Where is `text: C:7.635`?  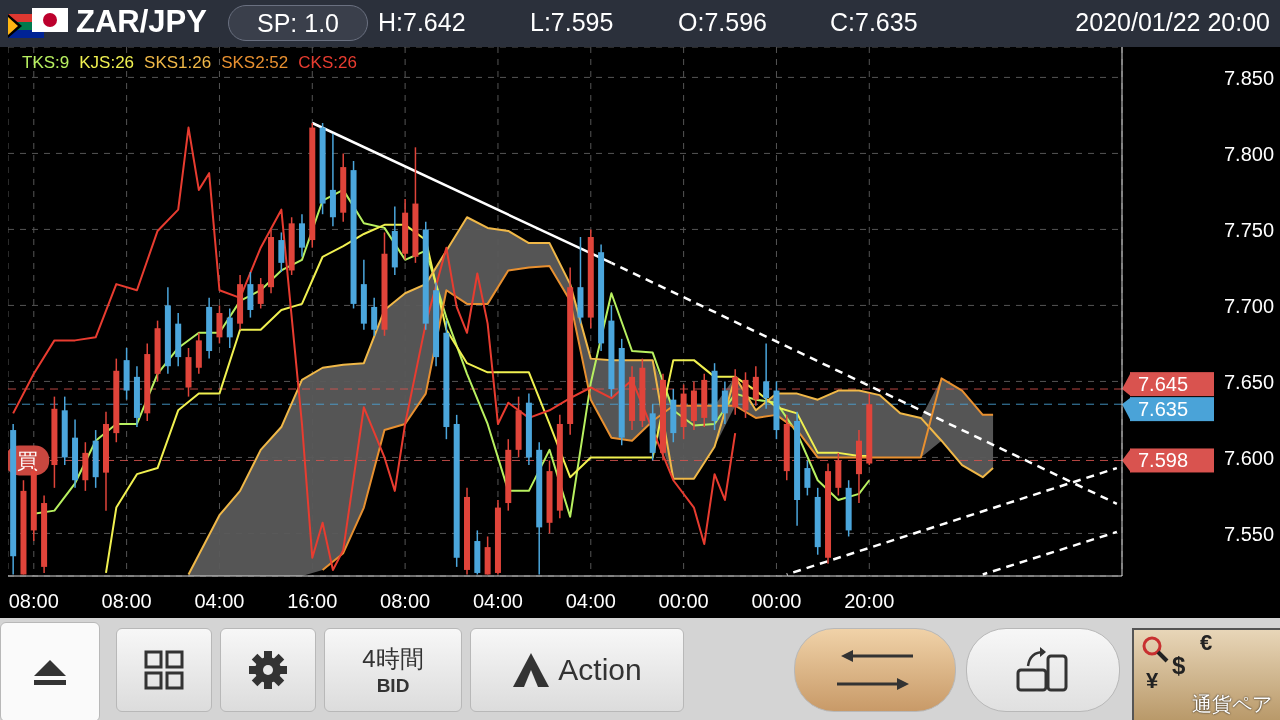 text: C:7.635 is located at coordinates (874, 22).